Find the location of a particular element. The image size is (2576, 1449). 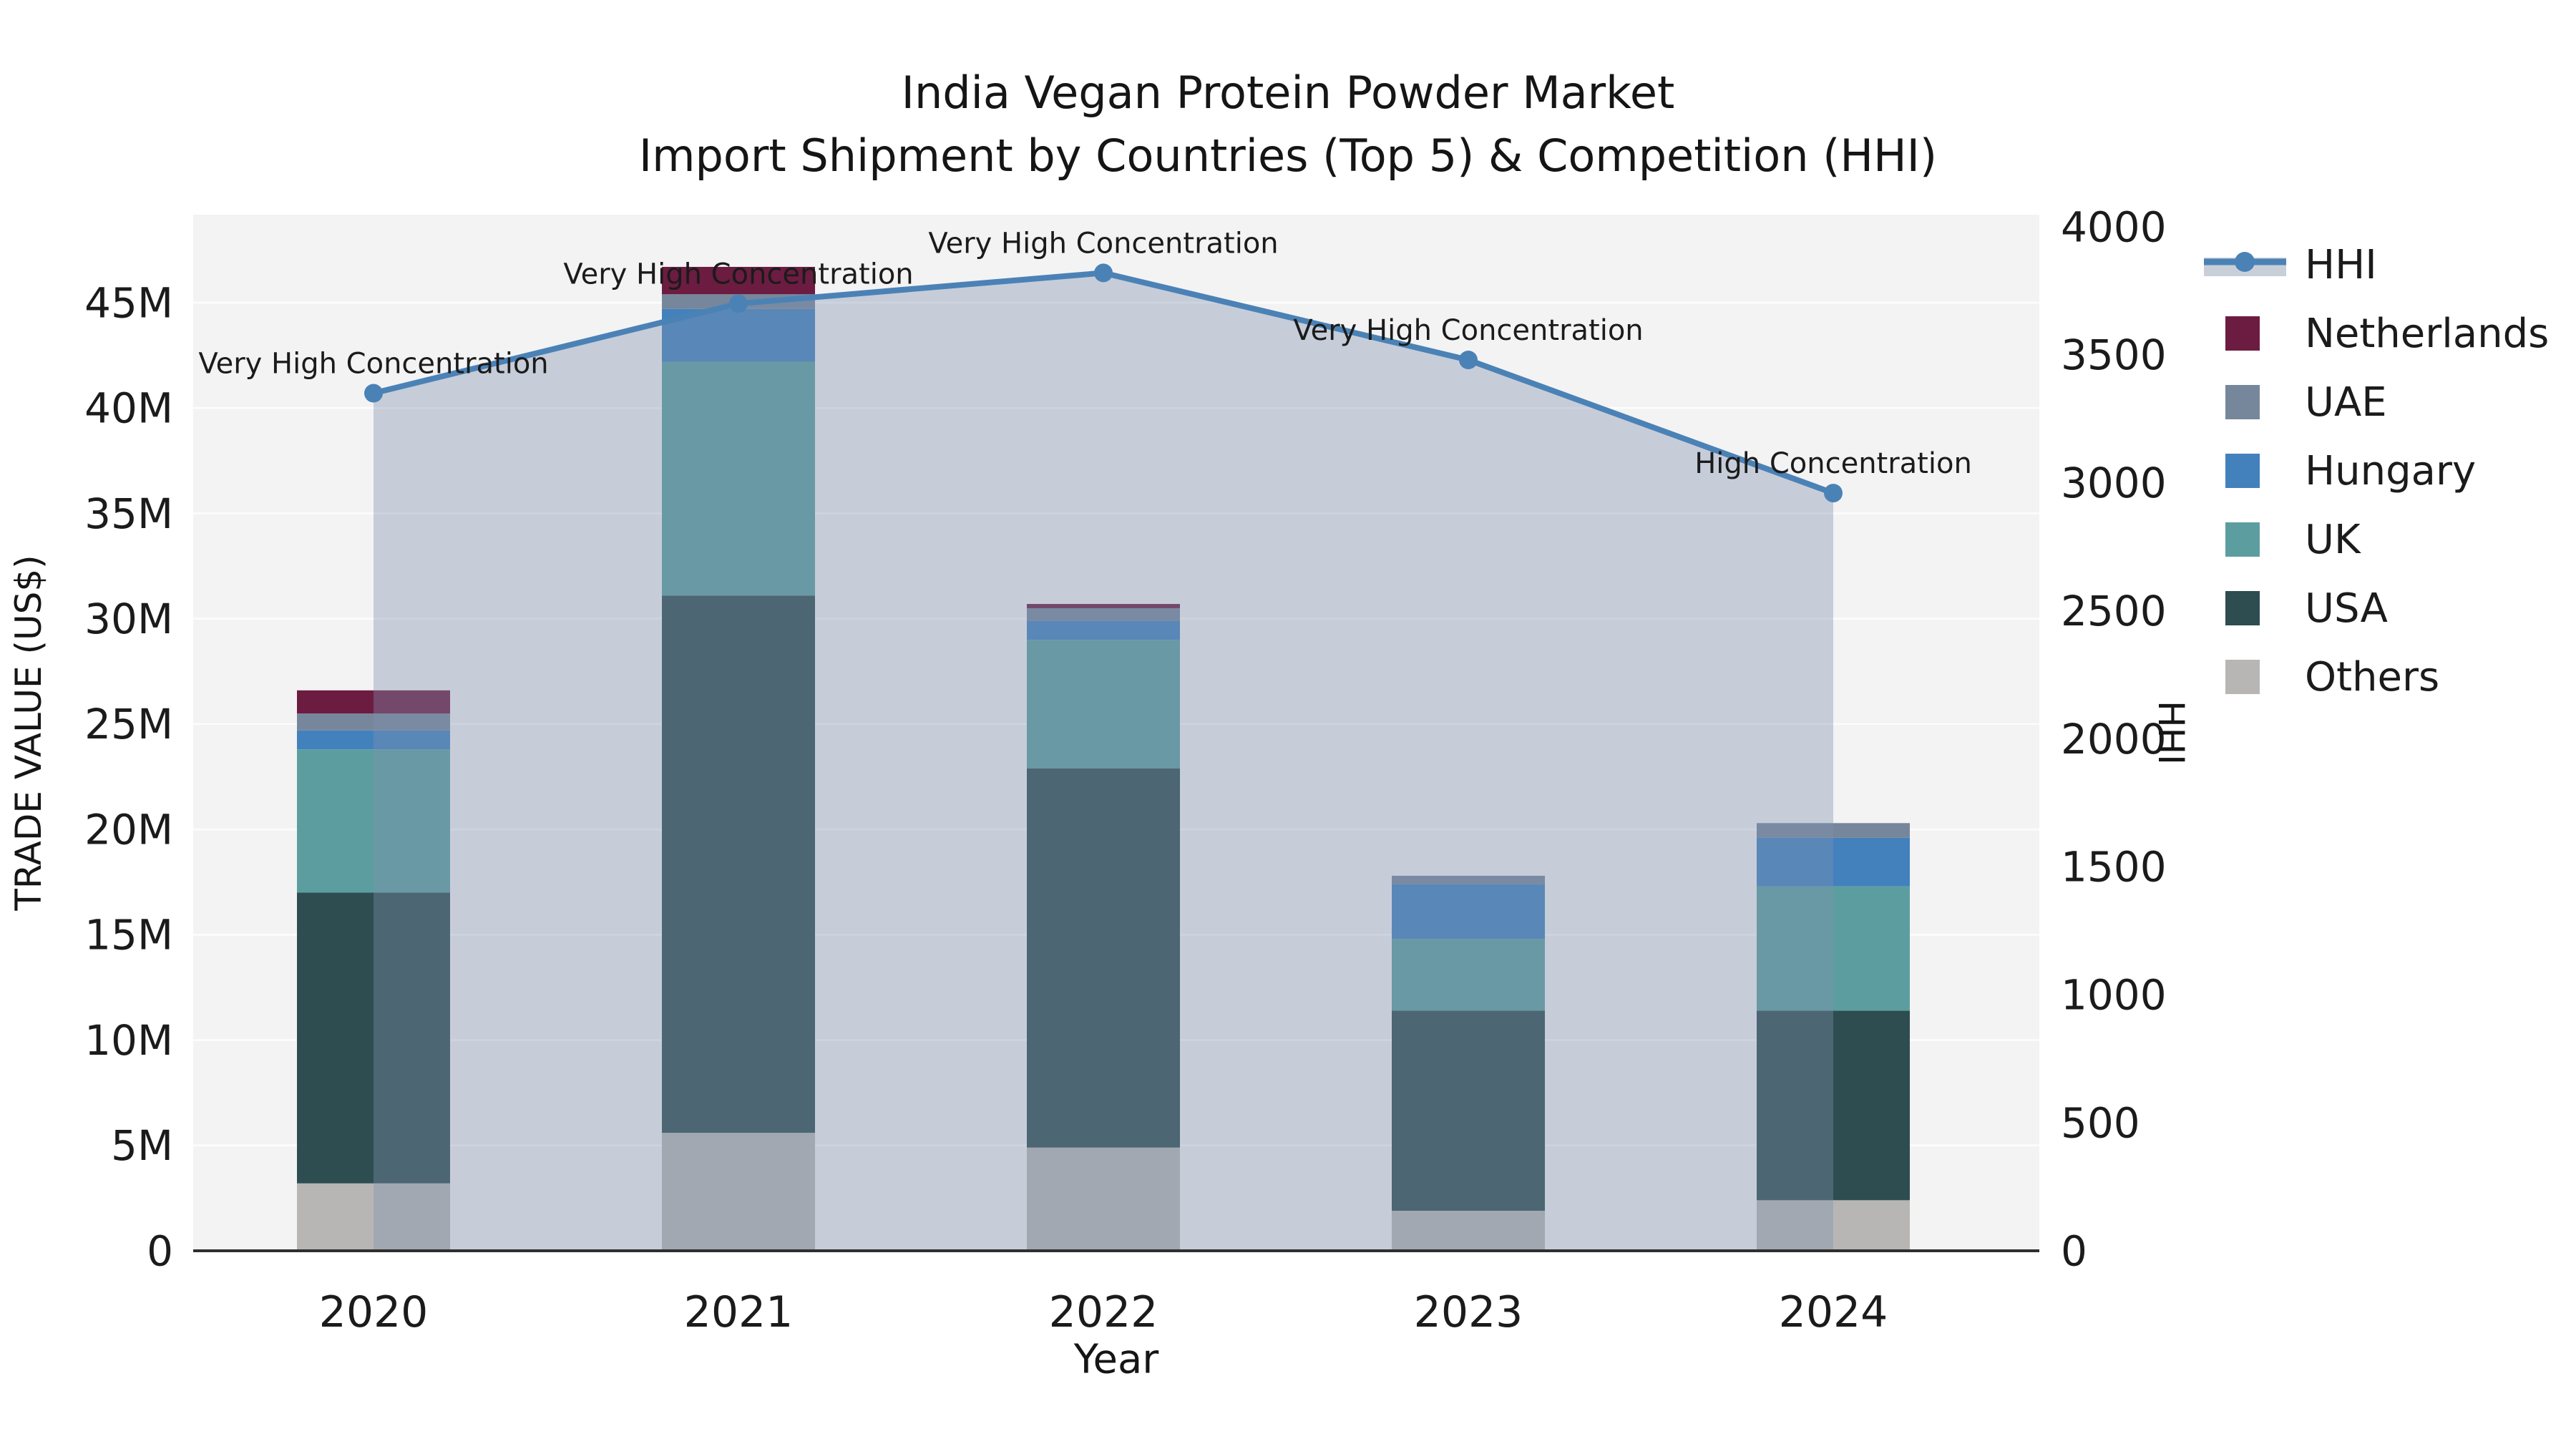

annotation-2024: High Concentration is located at coordinates (1833, 463).